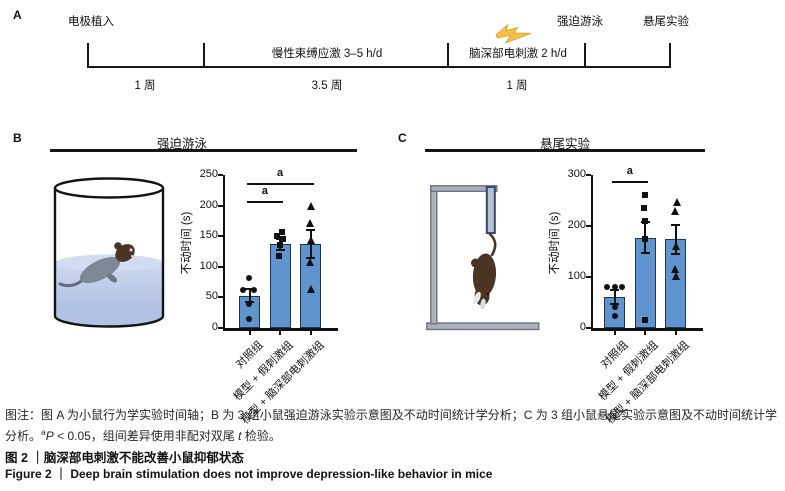 Image resolution: width=785 pixels, height=491 pixels. Describe the element at coordinates (402, 138) in the screenshot. I see `panel-c-label: C` at that location.